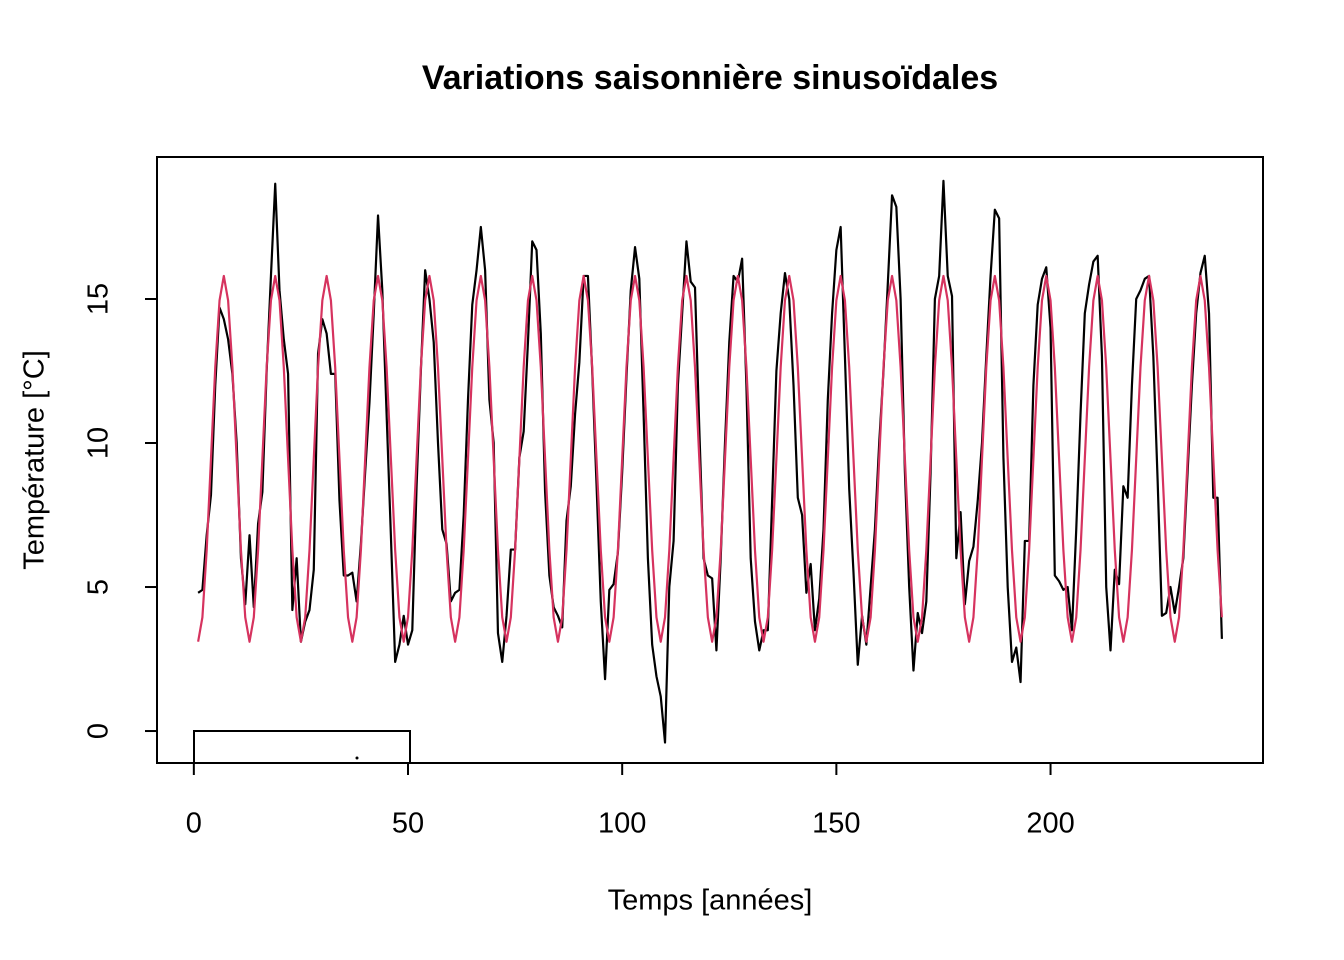 Image resolution: width=1344 pixels, height=960 pixels. Describe the element at coordinates (35, 460) in the screenshot. I see `y-axis-label: Température [°C]` at that location.